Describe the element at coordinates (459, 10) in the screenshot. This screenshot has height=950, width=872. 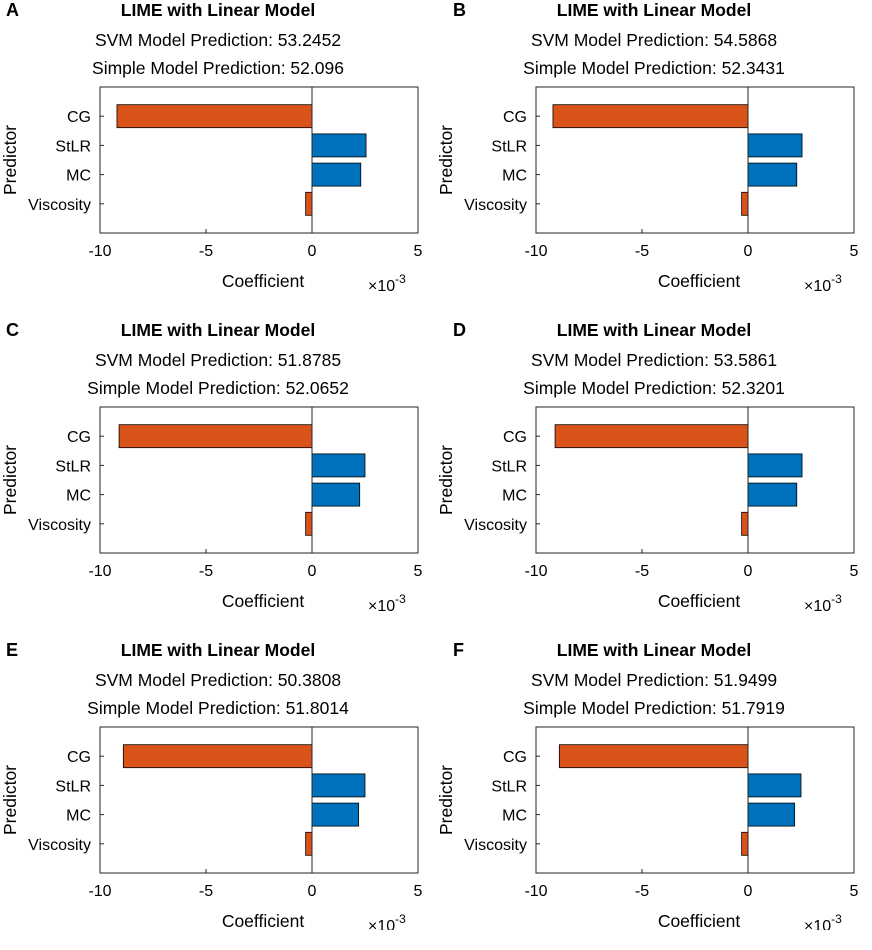
I see `panel-label: B` at that location.